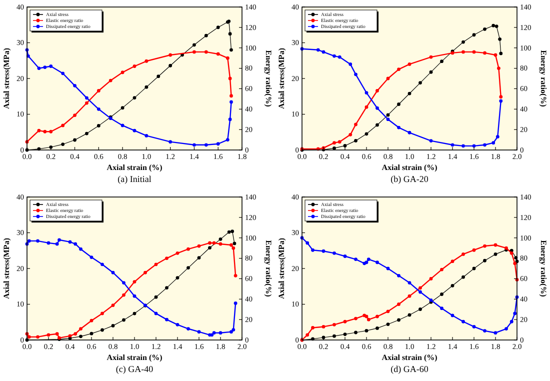  What do you see at coordinates (409, 369) in the screenshot?
I see `text: (d) GA-60` at bounding box center [409, 369].